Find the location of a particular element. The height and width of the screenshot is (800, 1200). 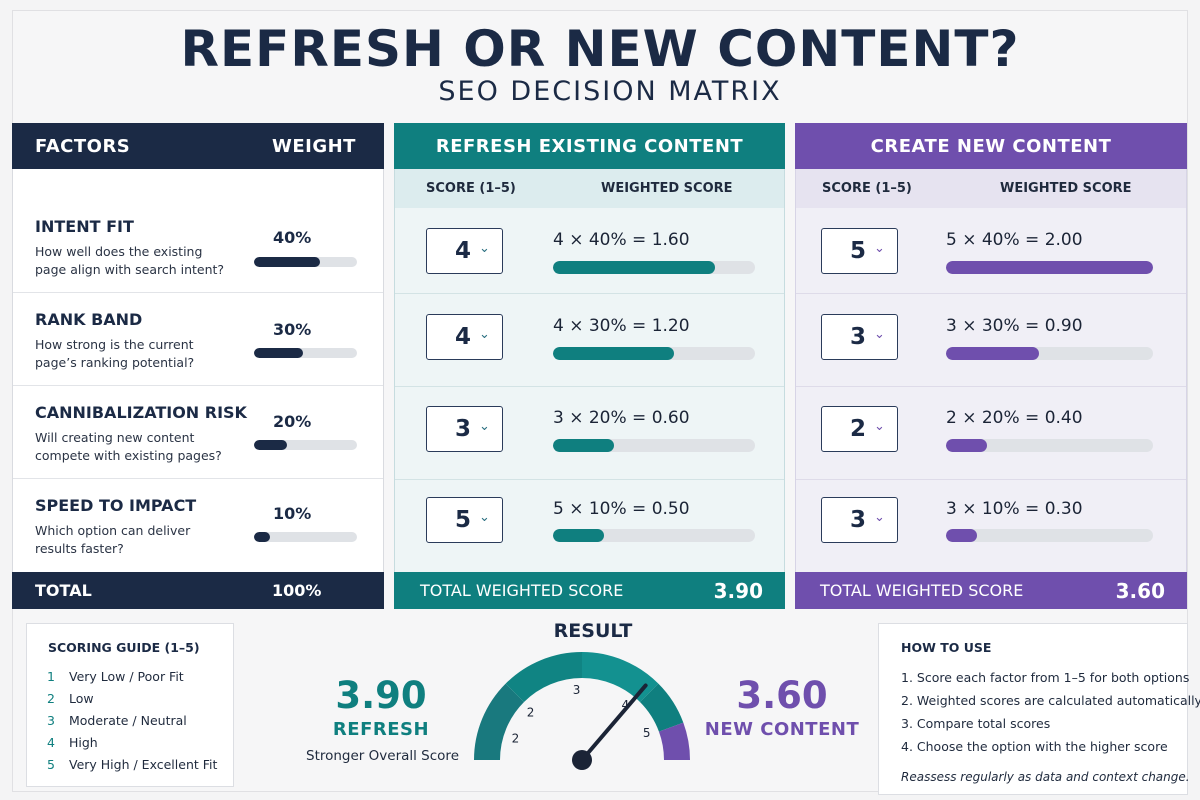

new-content-score-select: 2 ⌄ is located at coordinates (859, 429).